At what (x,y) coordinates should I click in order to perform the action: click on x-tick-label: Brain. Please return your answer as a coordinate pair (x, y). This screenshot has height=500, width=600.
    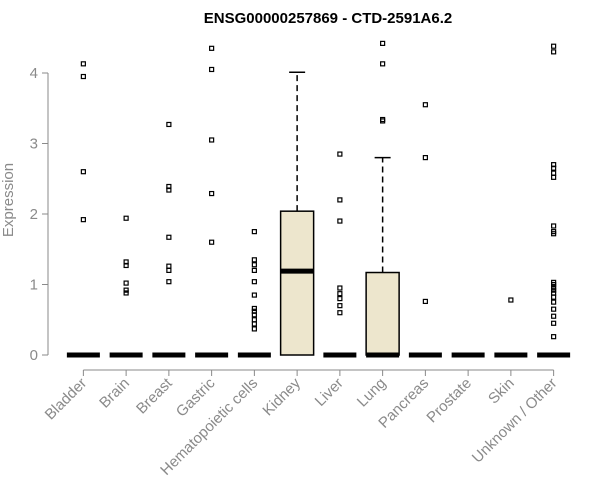
    Looking at the image, I should click on (114, 393).